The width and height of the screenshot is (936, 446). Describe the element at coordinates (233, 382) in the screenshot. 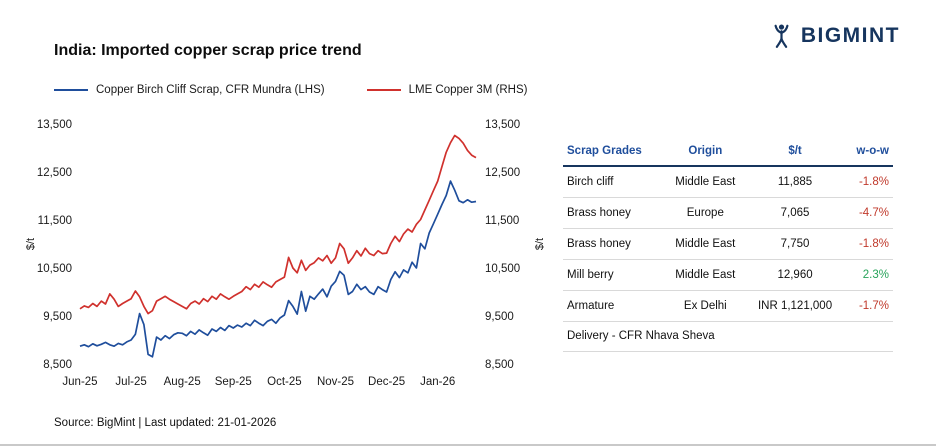

I see `svg-text: Sep-25` at that location.